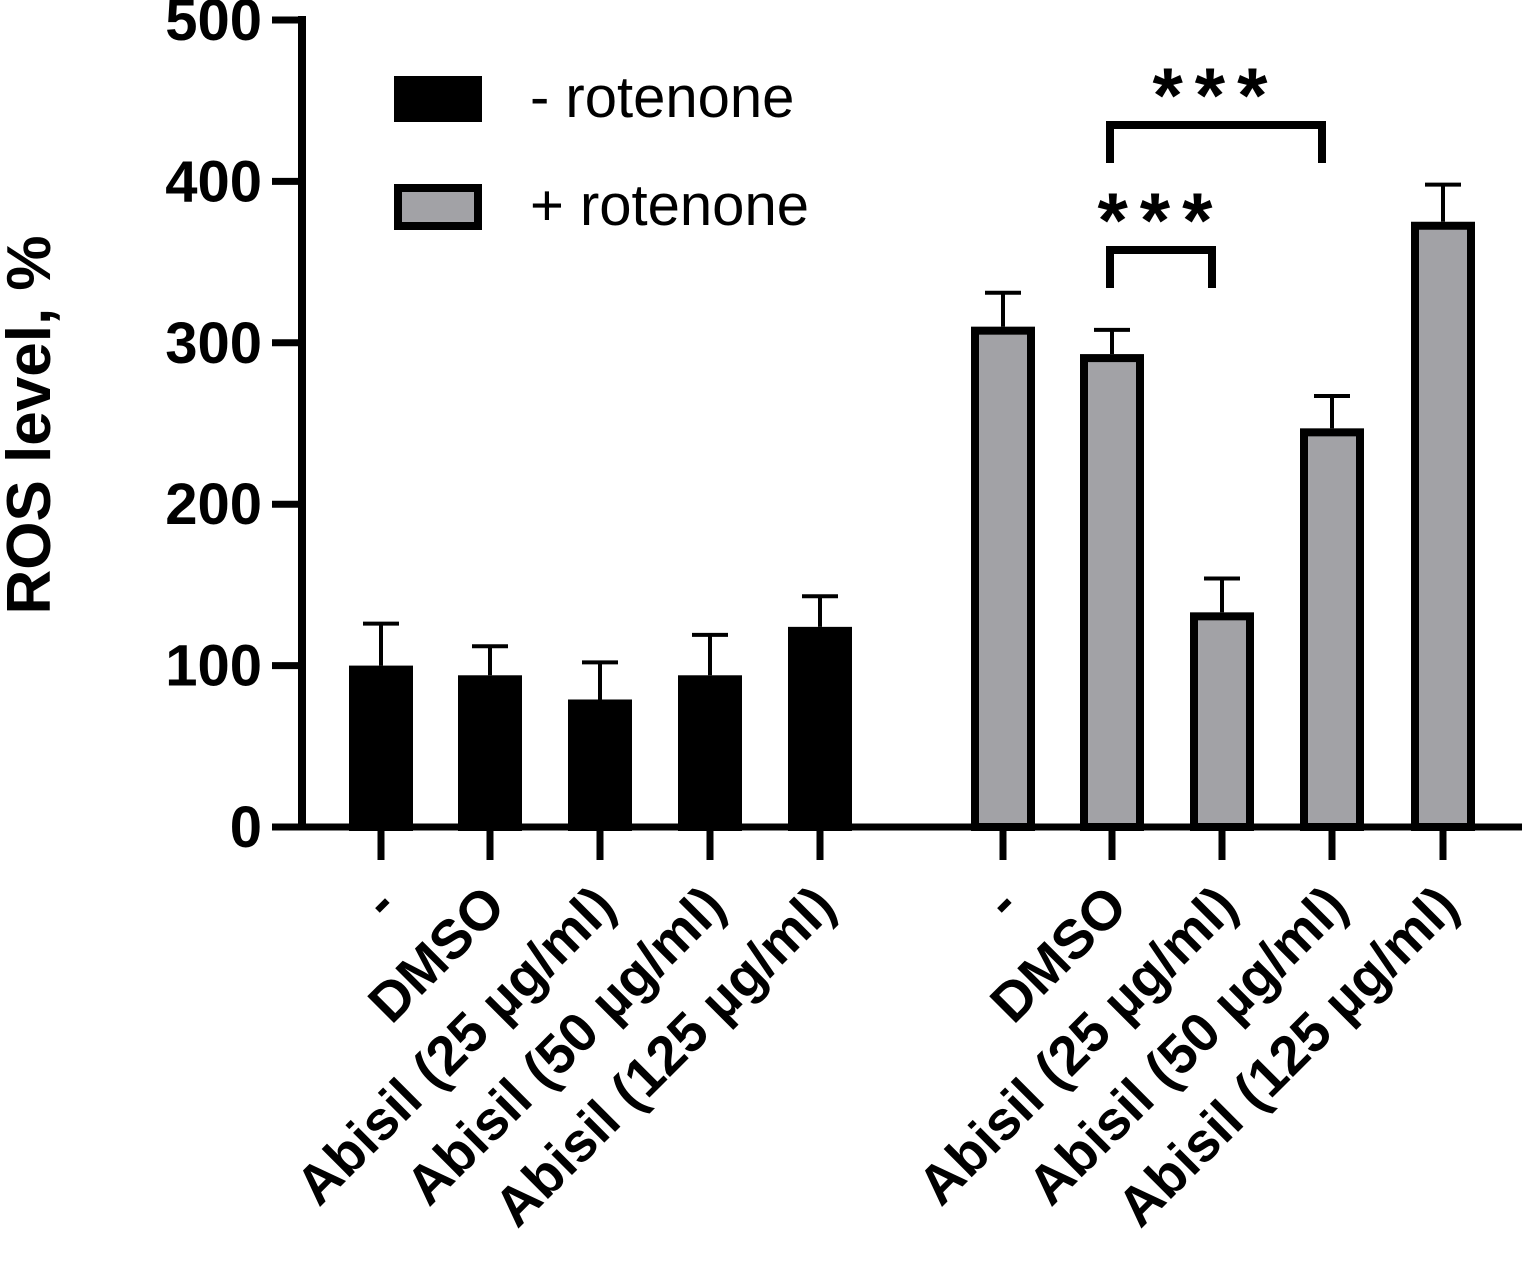 This screenshot has width=1522, height=1276. Describe the element at coordinates (669, 205) in the screenshot. I see `legend-label: + rotenone` at that location.